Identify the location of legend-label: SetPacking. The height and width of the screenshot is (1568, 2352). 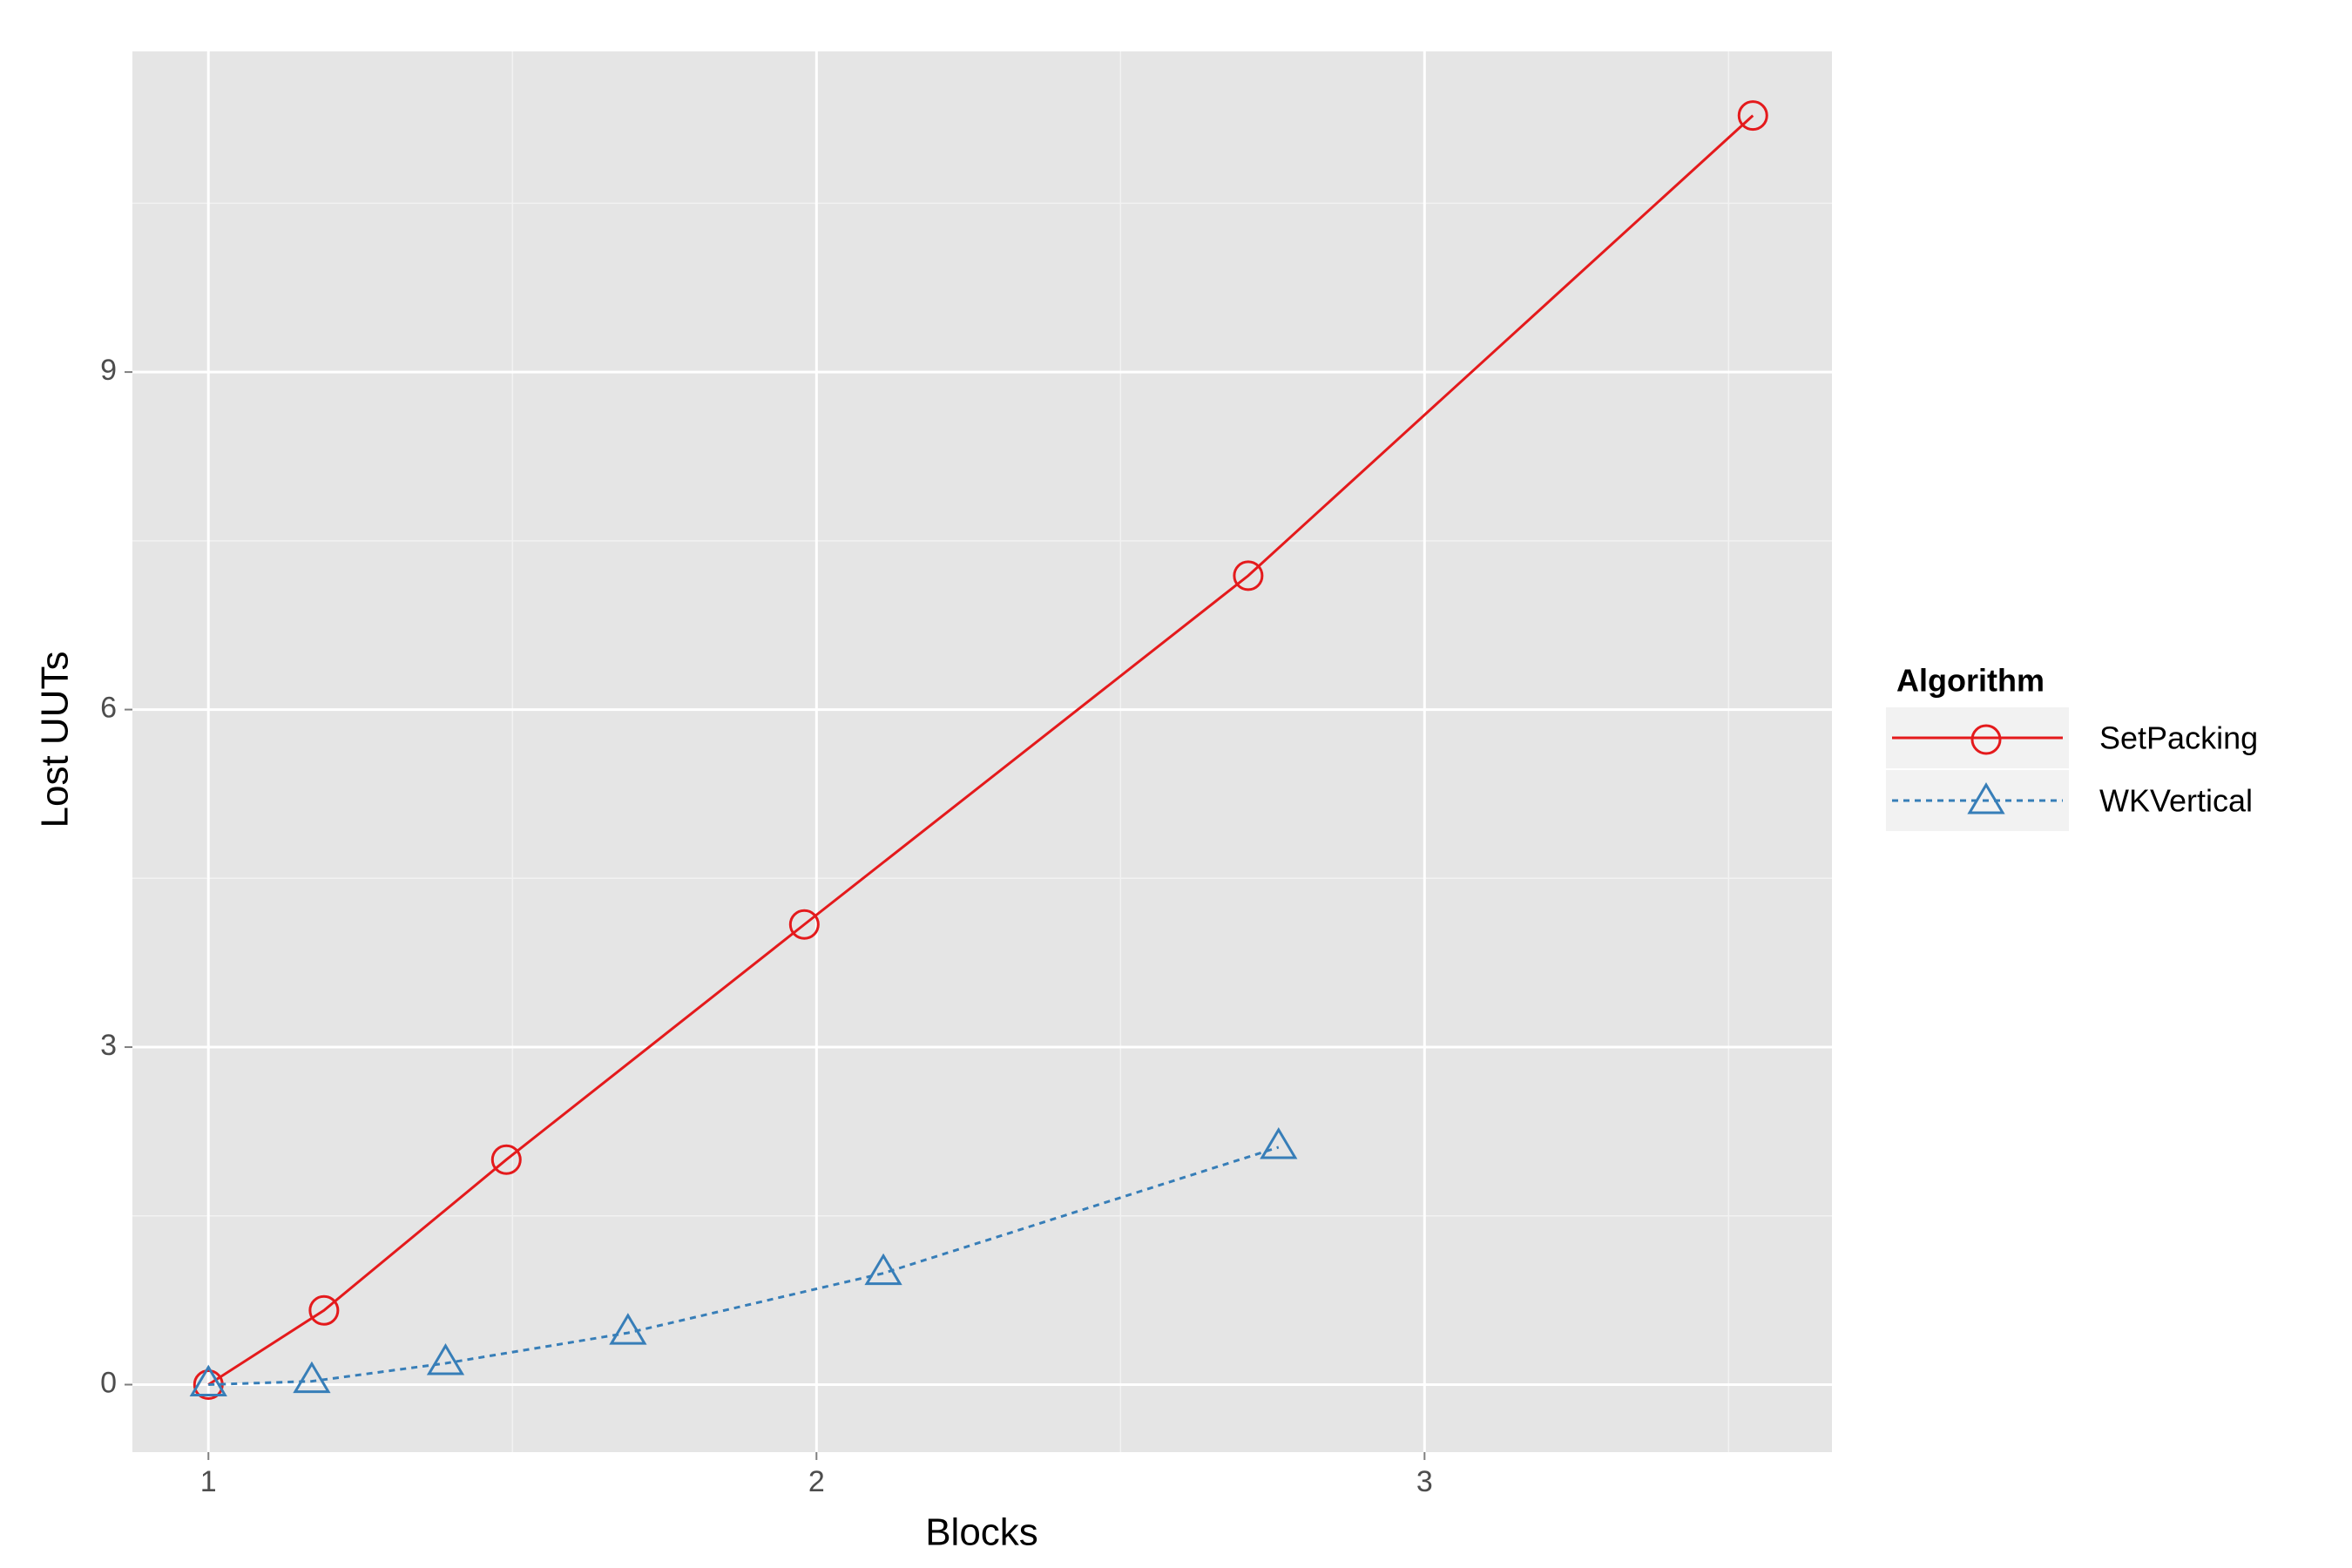
(2178, 738).